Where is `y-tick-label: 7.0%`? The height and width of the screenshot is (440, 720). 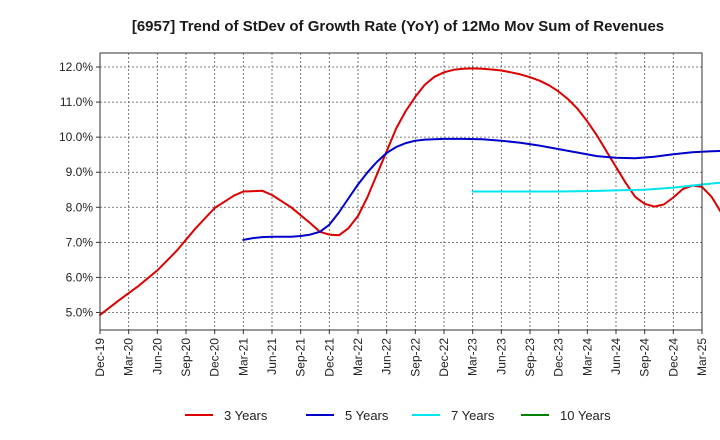
y-tick-label: 7.0% is located at coordinates (80, 242).